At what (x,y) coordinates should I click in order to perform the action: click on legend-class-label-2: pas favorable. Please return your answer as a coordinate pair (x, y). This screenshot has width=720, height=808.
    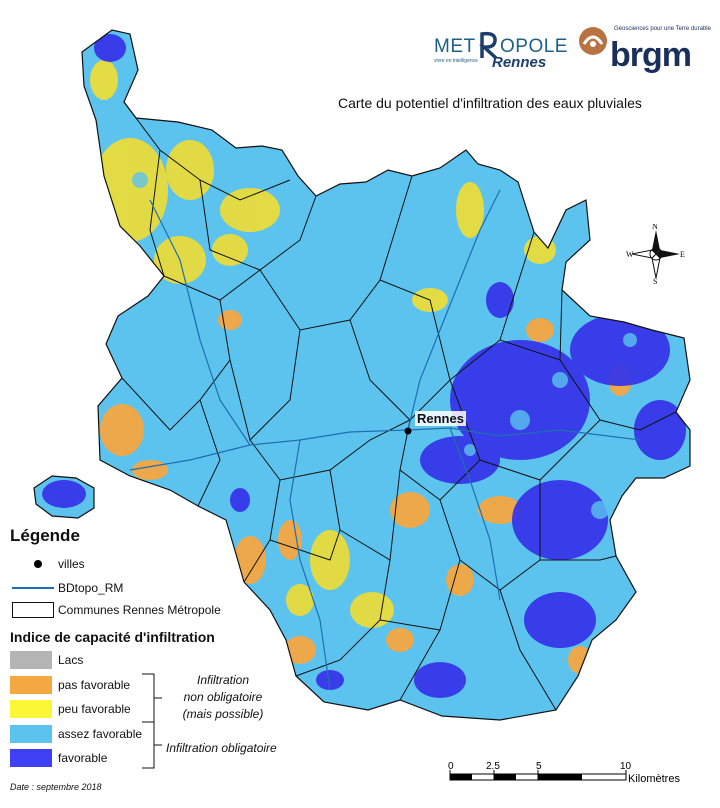
    Looking at the image, I should click on (94, 684).